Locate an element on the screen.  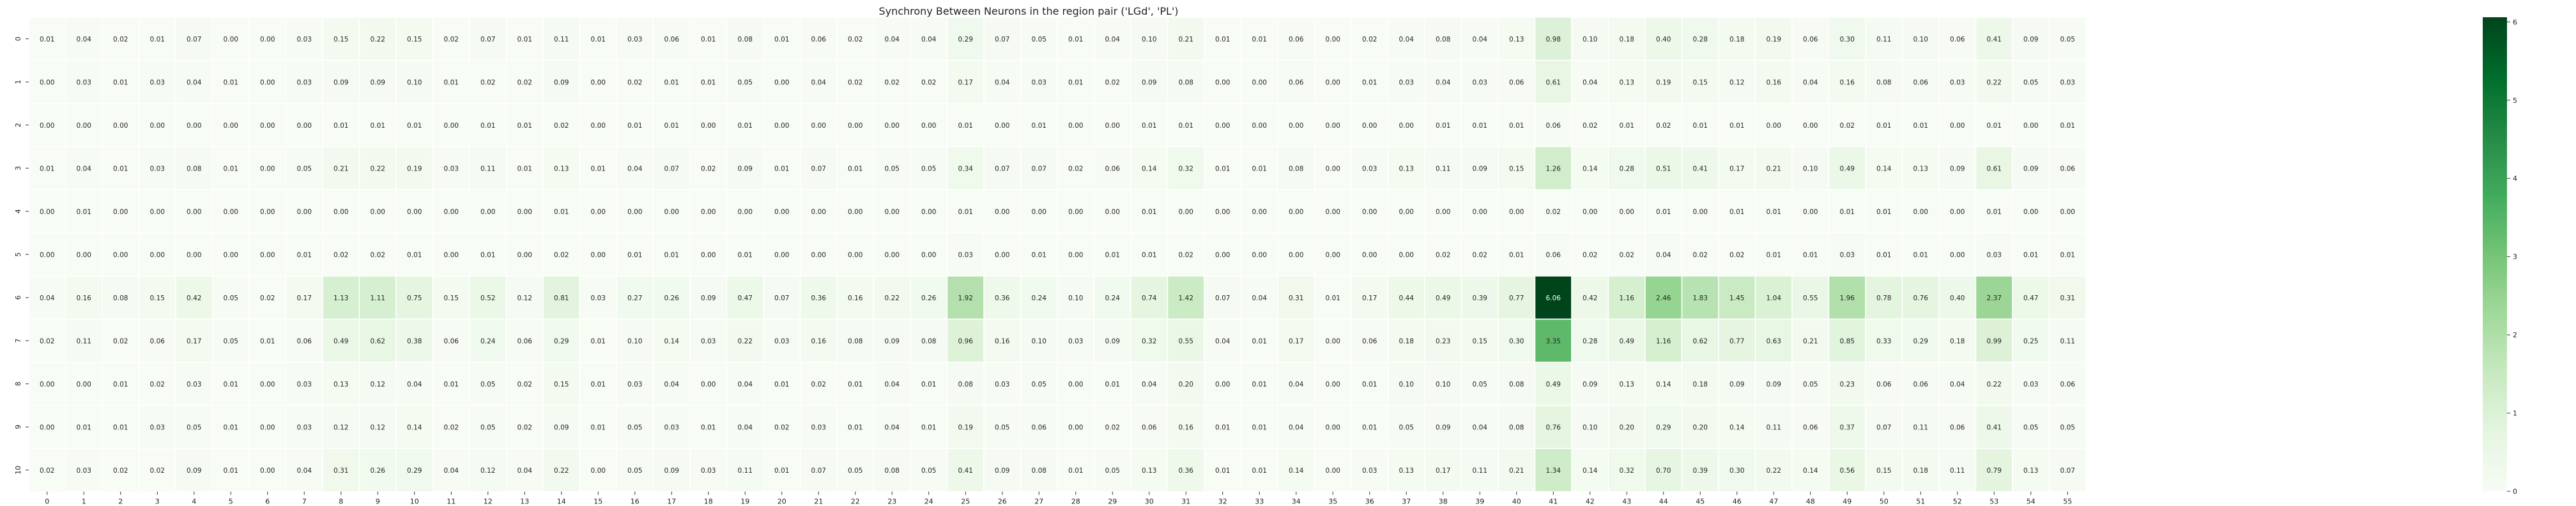
cell-value-label: 0.19 is located at coordinates (1663, 82).